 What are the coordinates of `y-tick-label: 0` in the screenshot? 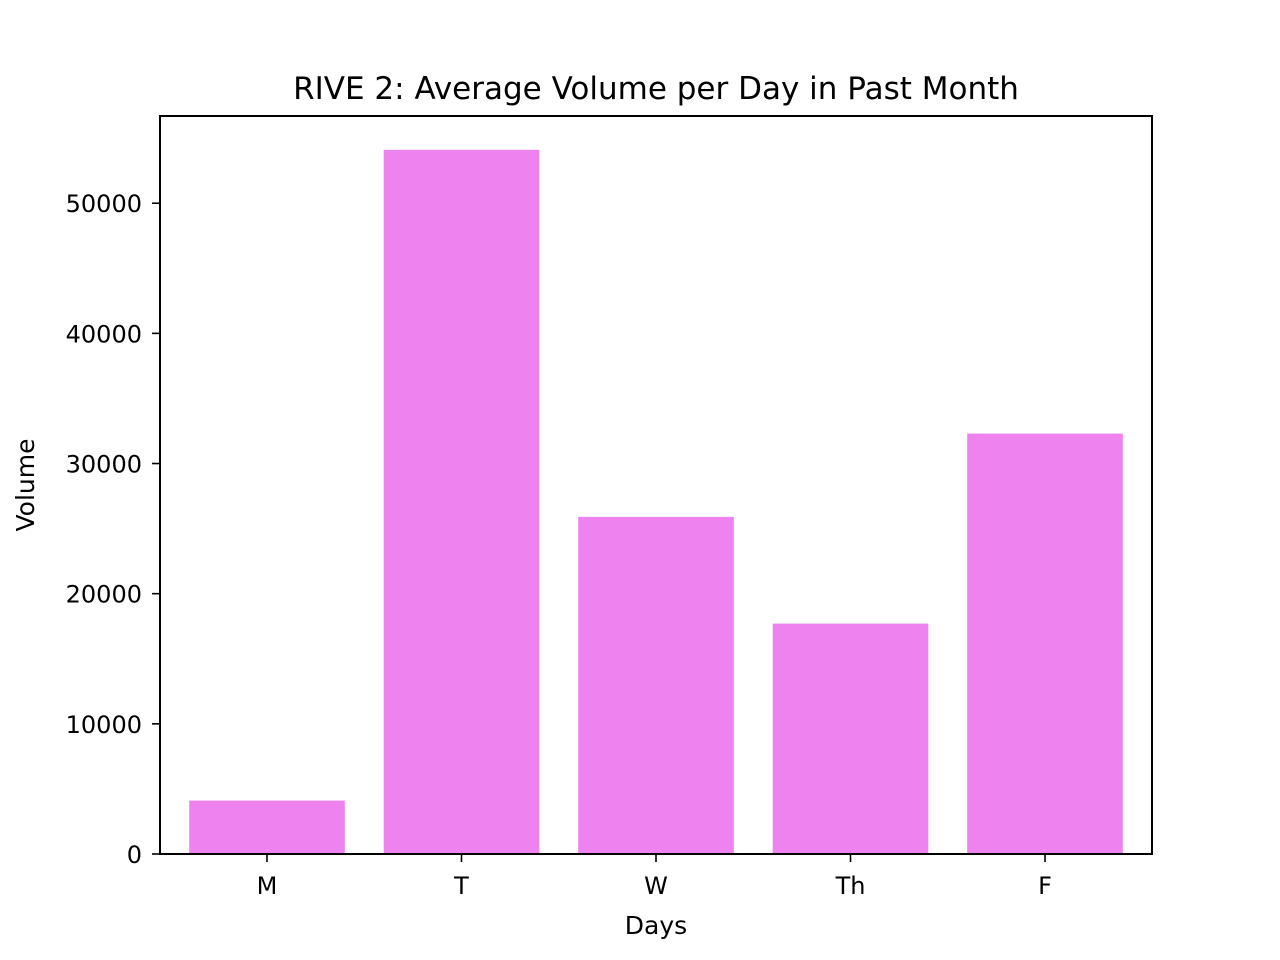 It's located at (134, 855).